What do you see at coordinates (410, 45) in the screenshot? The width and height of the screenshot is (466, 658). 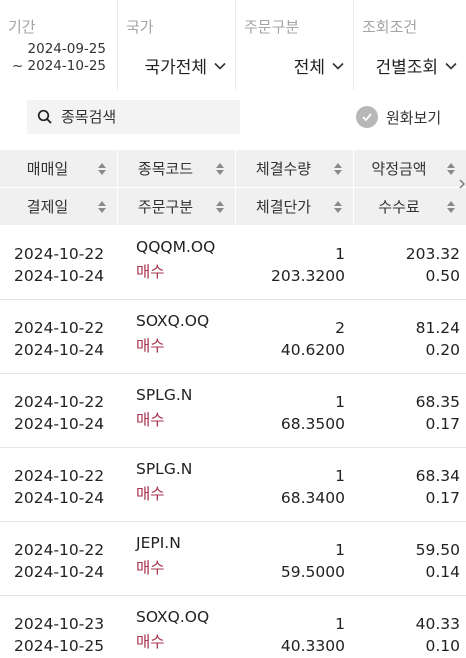 I see `query-cond-filter: 조회조건 건별조회` at bounding box center [410, 45].